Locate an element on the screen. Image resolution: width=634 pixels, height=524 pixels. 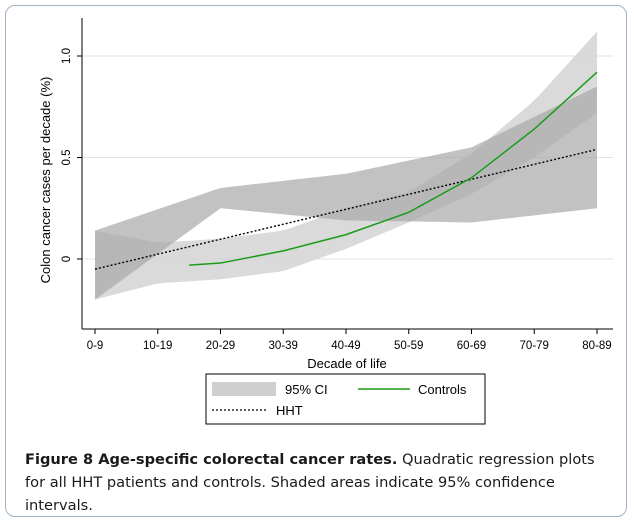
y-tick-label: 0 is located at coordinates (67, 259).